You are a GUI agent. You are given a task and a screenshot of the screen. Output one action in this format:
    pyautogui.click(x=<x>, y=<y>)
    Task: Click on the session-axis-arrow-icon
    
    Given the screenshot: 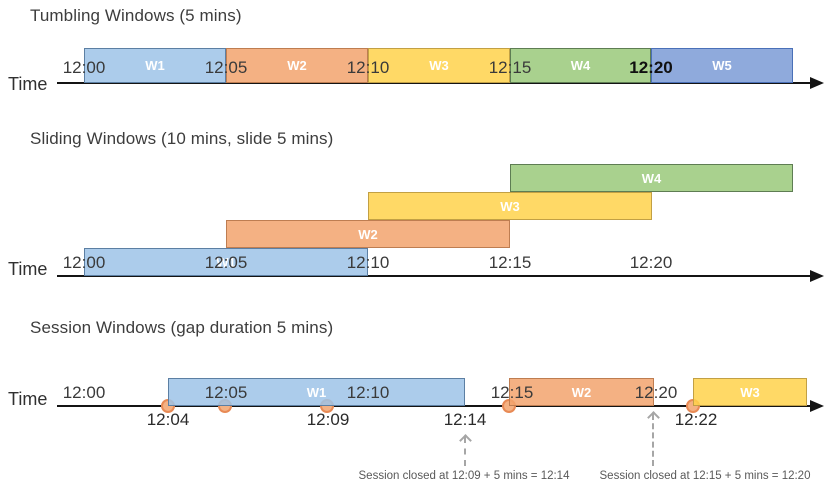 What is the action you would take?
    pyautogui.click(x=817, y=406)
    